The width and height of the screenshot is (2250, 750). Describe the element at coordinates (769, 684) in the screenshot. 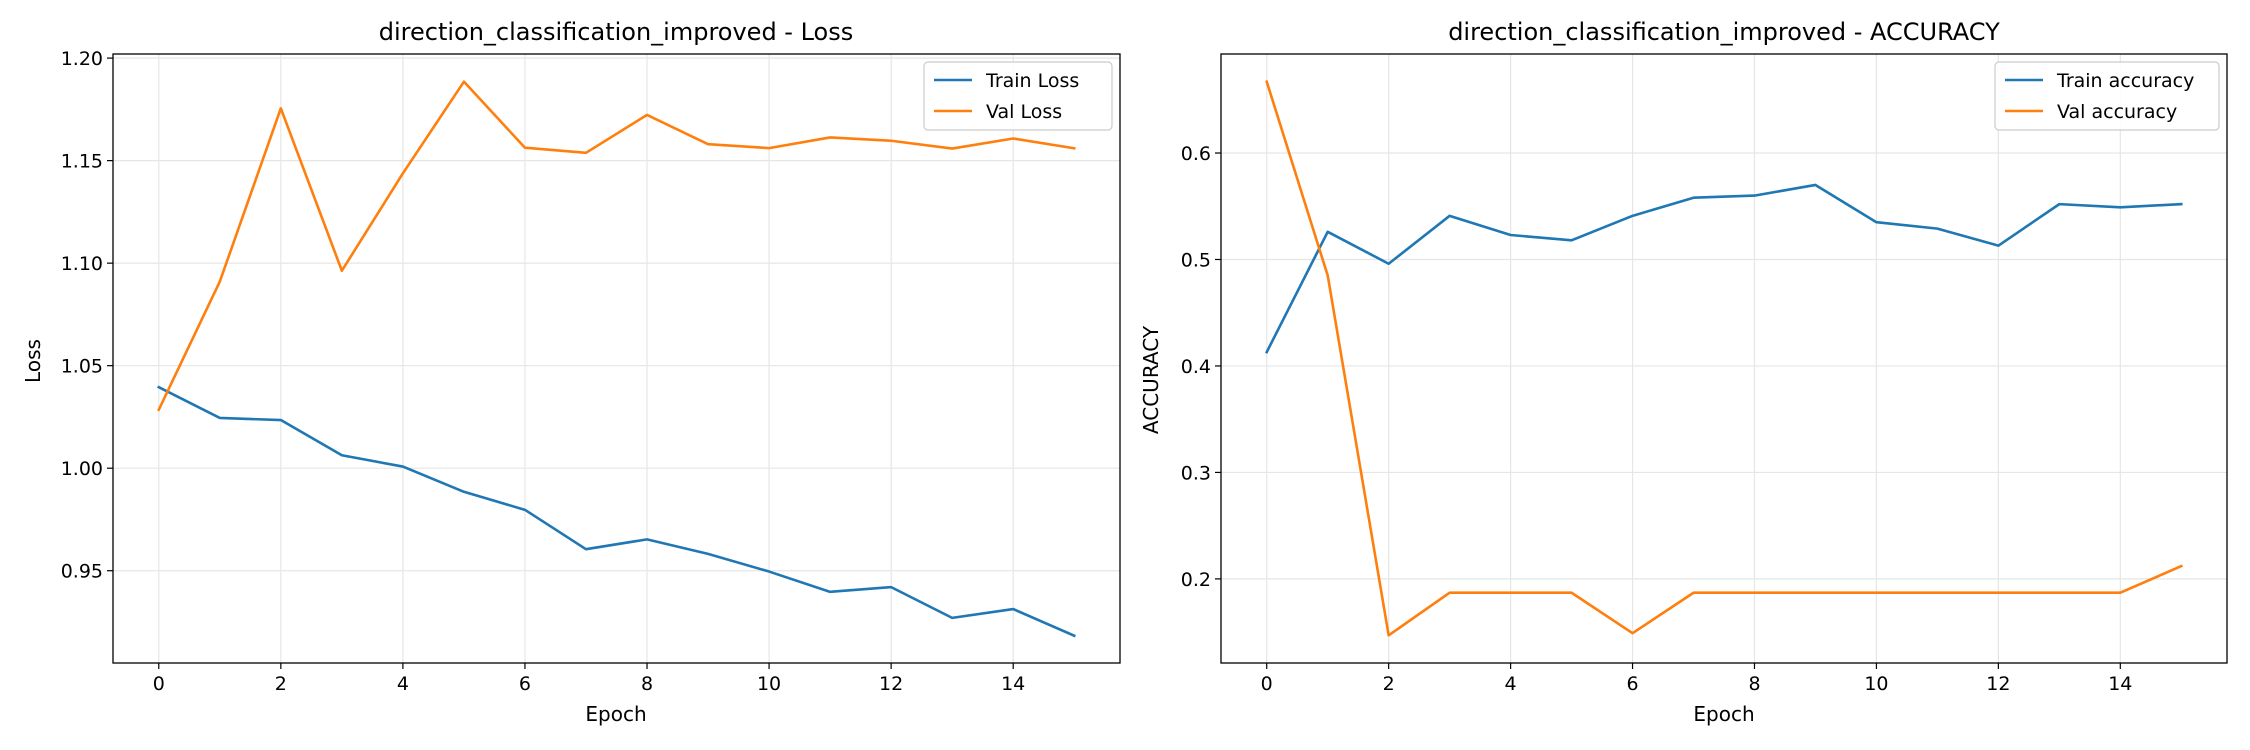

I see `loss-x-tick-label: 10` at that location.